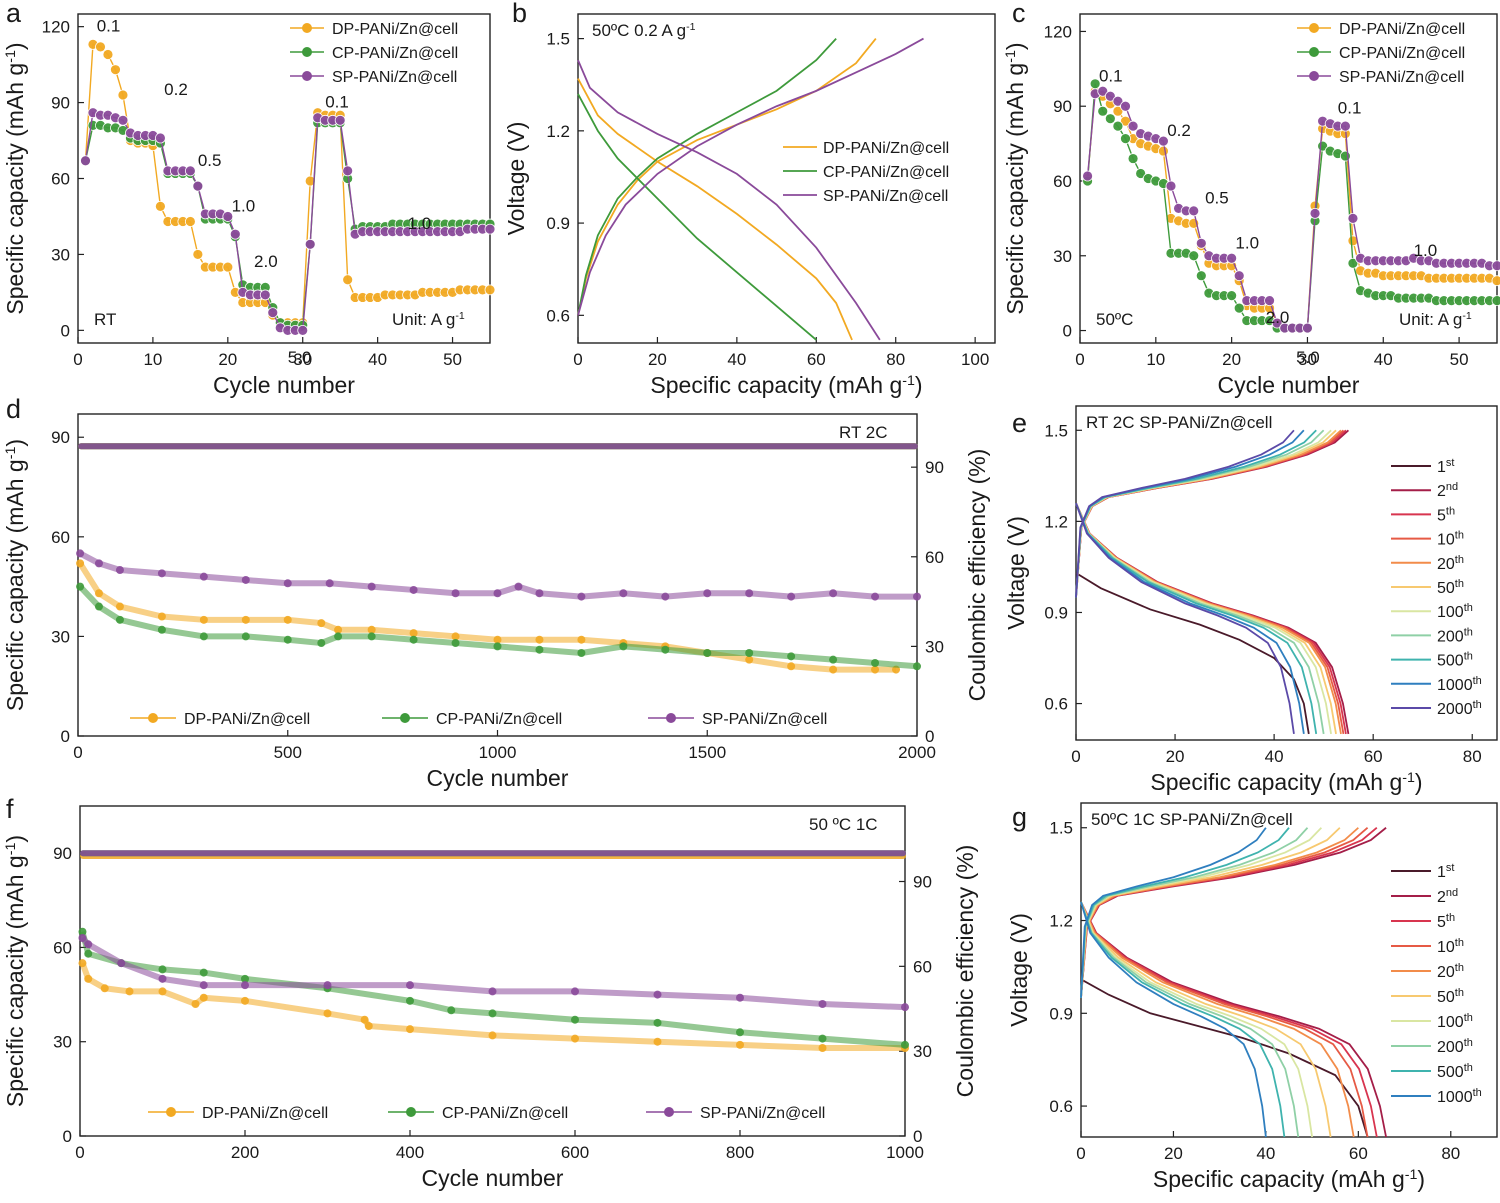  What do you see at coordinates (14, 14) in the screenshot?
I see `panel-label-a: a` at bounding box center [14, 14].